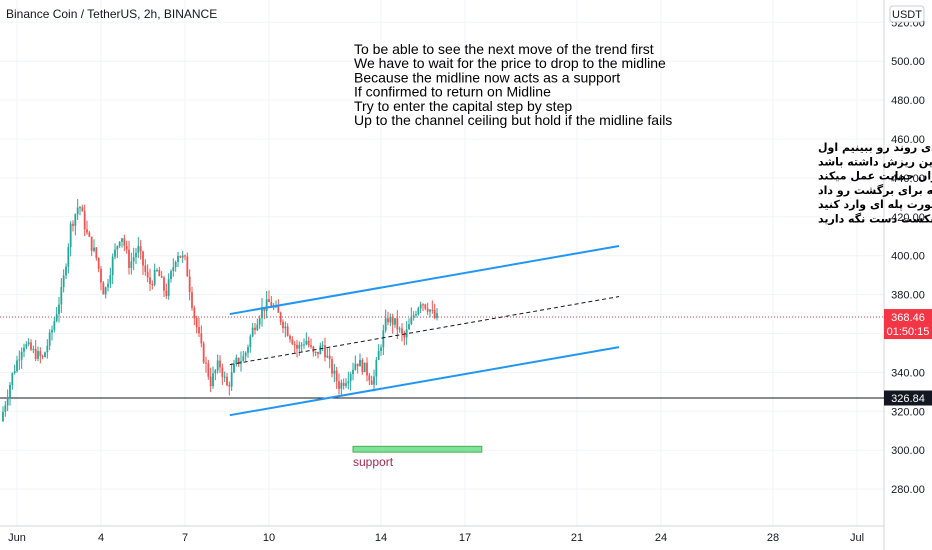 This screenshot has width=932, height=550. Describe the element at coordinates (908, 101) in the screenshot. I see `price-tick-label: 480.00` at that location.